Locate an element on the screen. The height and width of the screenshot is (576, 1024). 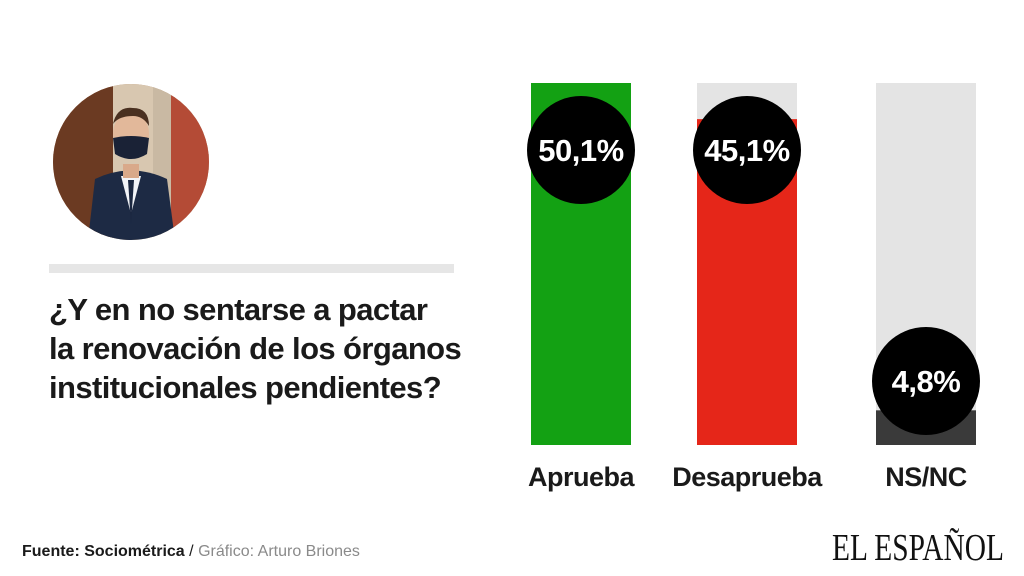
category-label-aprueba: Aprueba is located at coordinates (582, 477).